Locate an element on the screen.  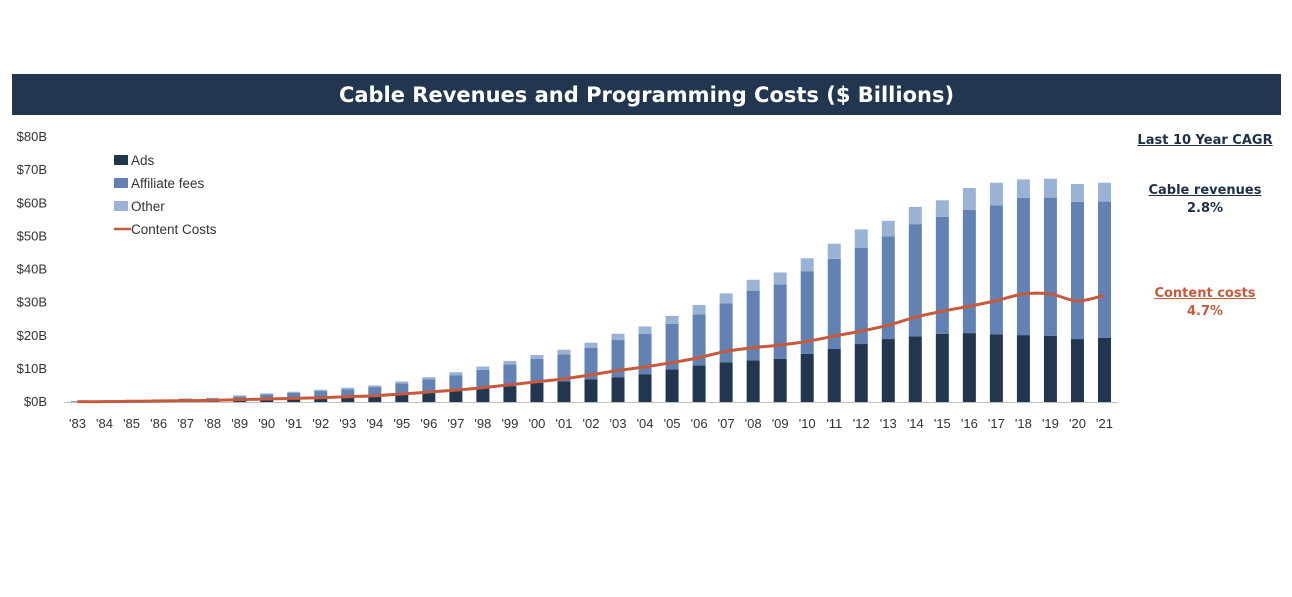
x-tick-label: '01 is located at coordinates (563, 423).